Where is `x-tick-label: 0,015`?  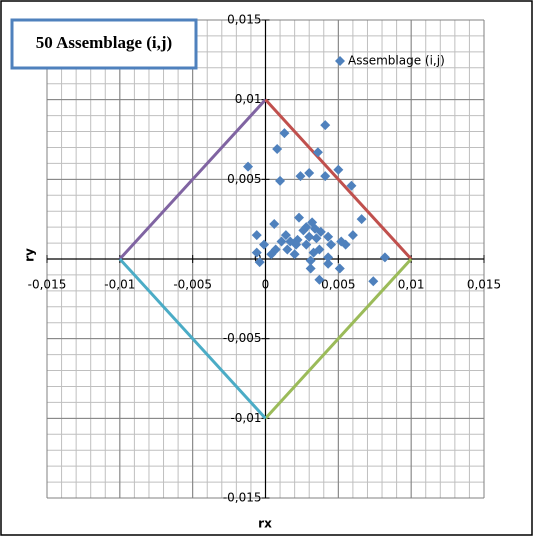
x-tick-label: 0,015 is located at coordinates (484, 285).